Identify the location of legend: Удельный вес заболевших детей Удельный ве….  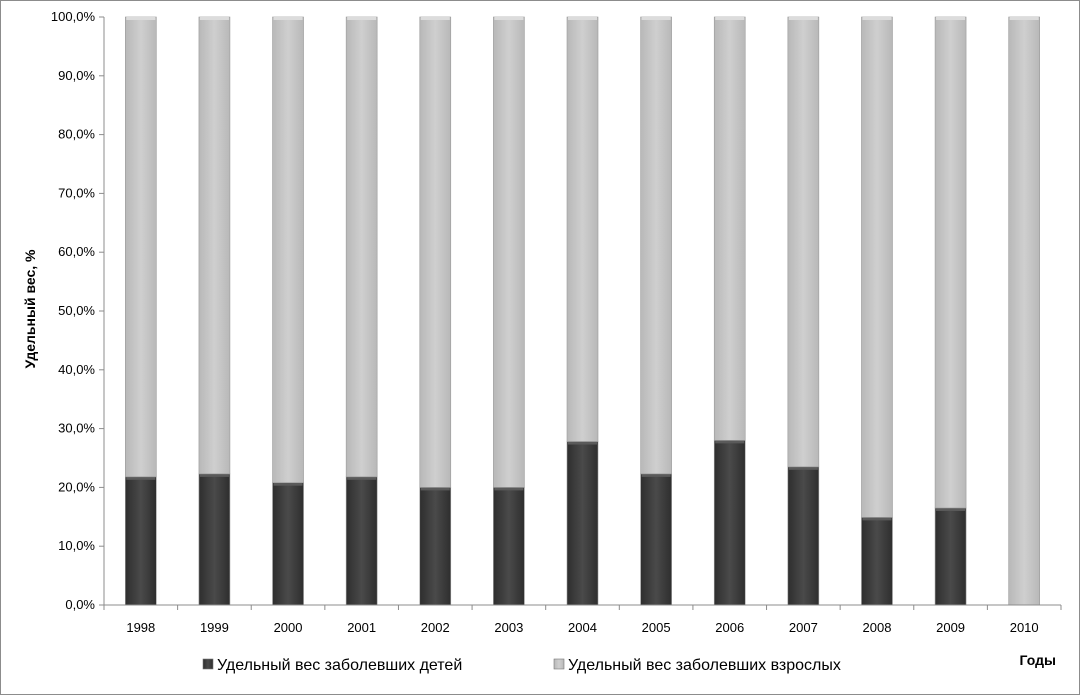
(521, 665).